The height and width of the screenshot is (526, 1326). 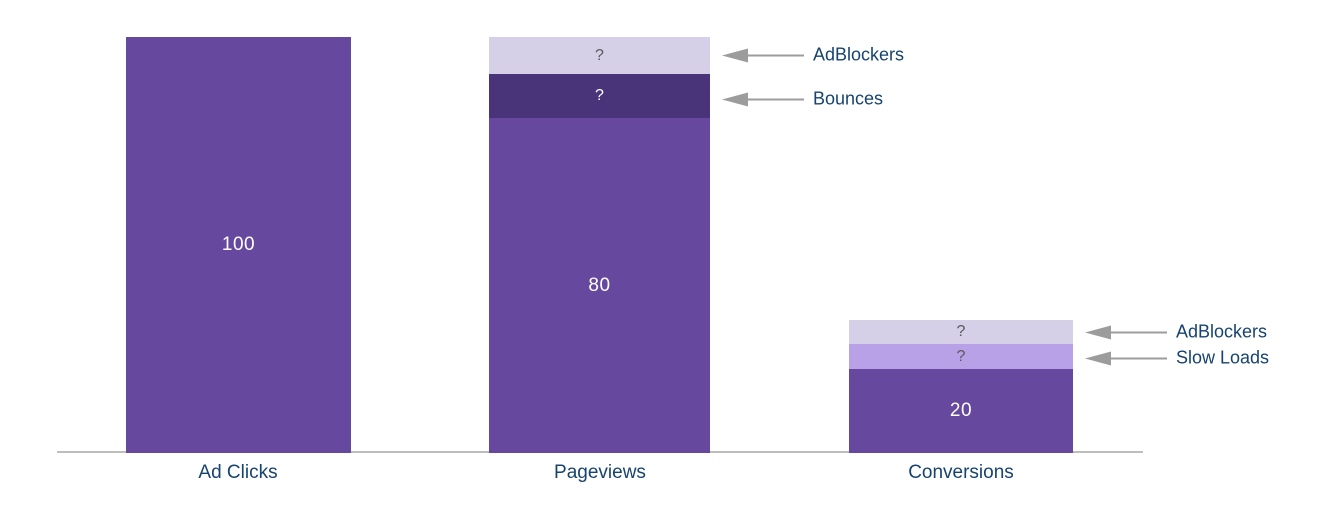 I want to click on segment-conversions-adblockers: ?, so click(x=961, y=332).